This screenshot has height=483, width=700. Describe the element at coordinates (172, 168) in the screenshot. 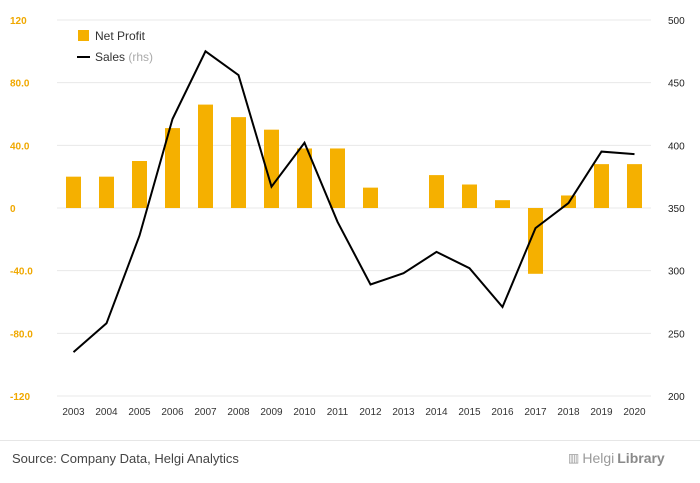

I see `bar-net-profit-2006` at that location.